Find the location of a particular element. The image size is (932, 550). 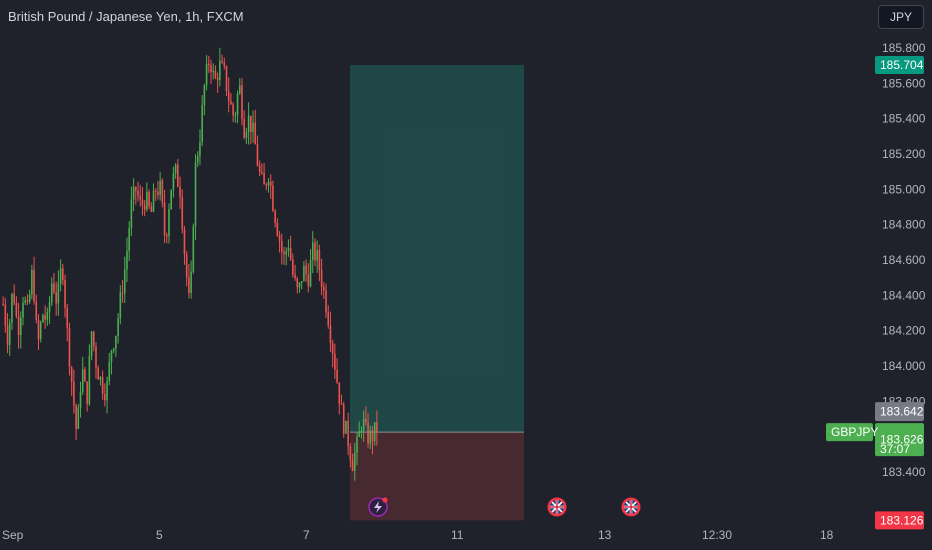

target-price-badge-bg is located at coordinates (899, 64).